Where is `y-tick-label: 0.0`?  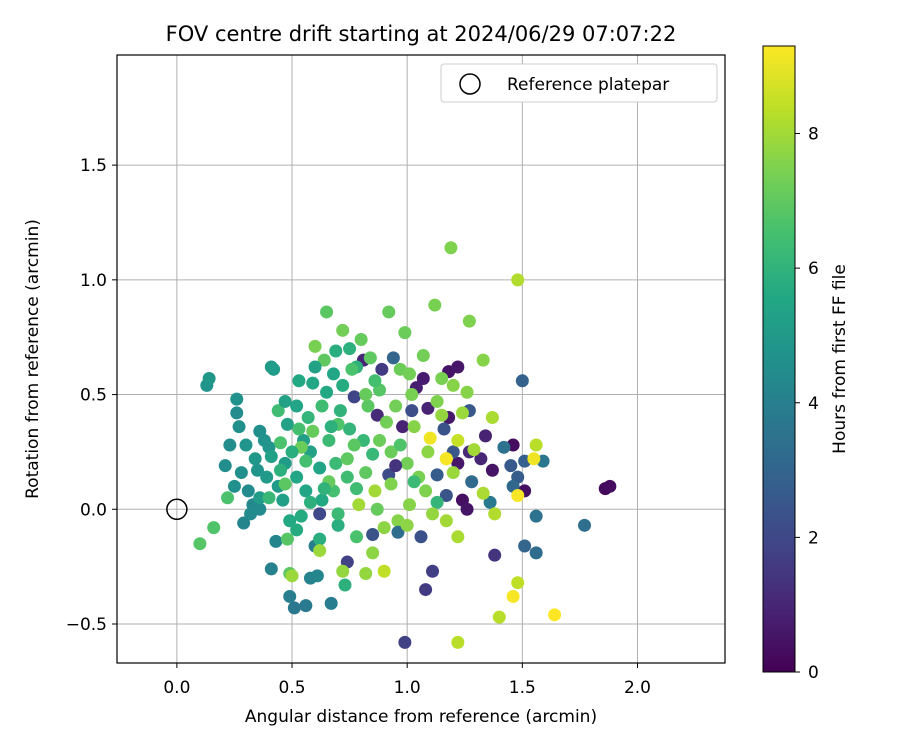 y-tick-label: 0.0 is located at coordinates (93, 510).